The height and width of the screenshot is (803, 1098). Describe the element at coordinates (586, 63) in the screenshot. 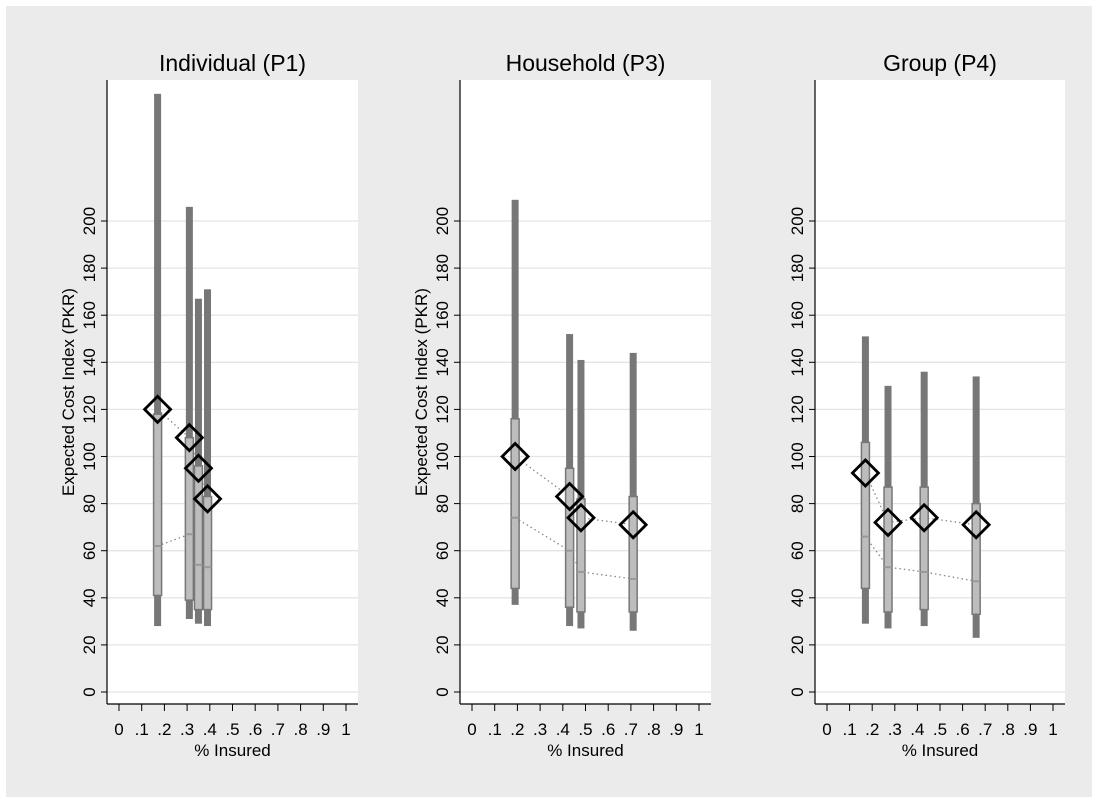

I see `panel-title: Household (P3)` at that location.